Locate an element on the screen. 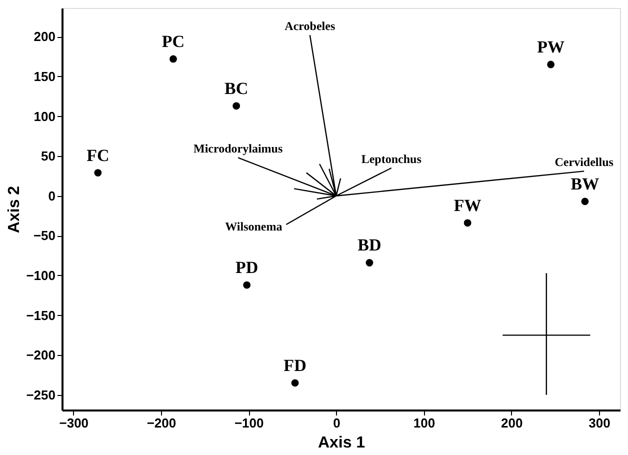  annotation: BD is located at coordinates (370, 245).